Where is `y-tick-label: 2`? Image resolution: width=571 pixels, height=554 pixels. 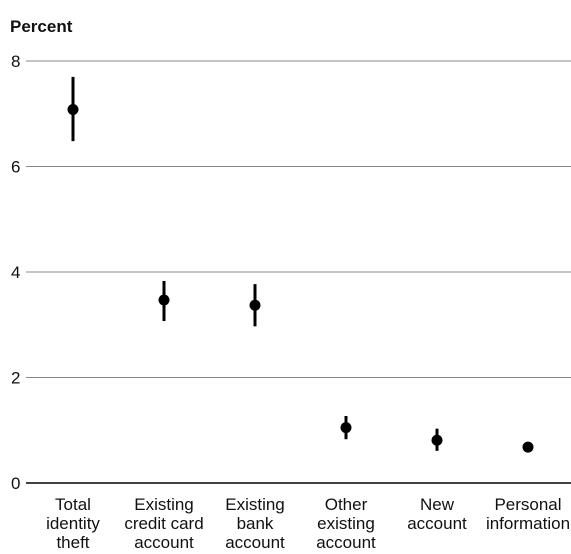 y-tick-label: 2 is located at coordinates (15, 378).